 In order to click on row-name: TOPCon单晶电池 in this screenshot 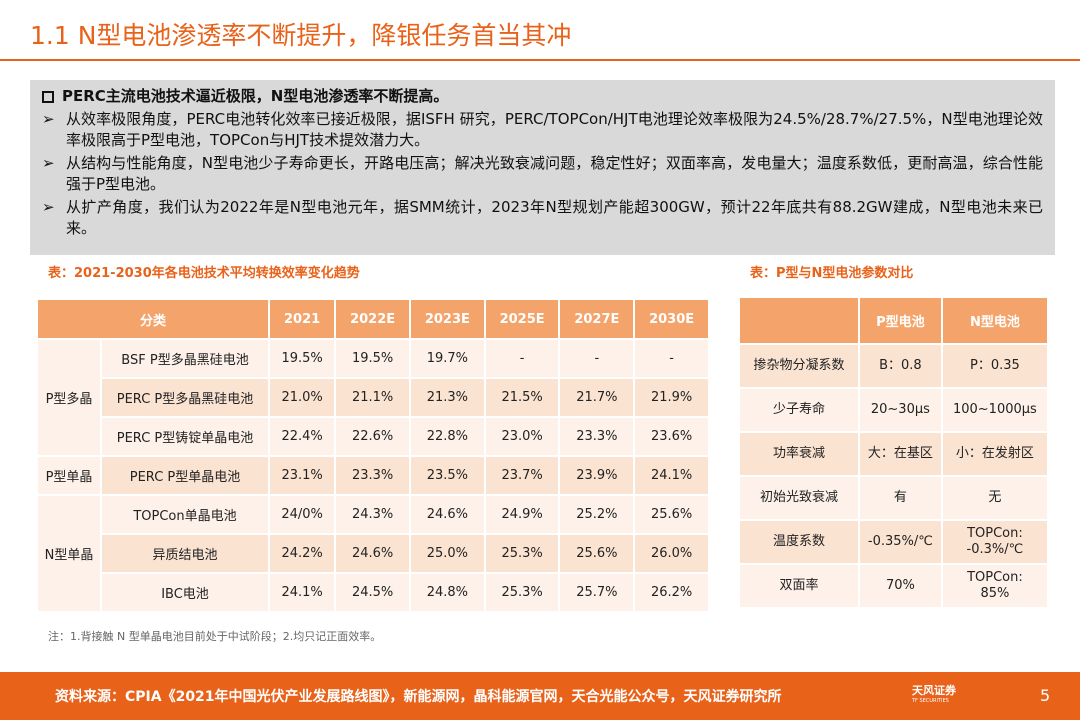, I will do `click(185, 514)`.